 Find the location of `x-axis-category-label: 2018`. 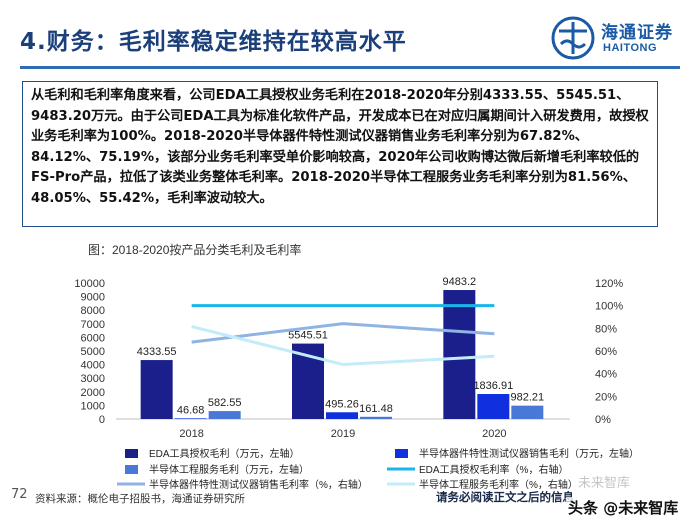

x-axis-category-label: 2018 is located at coordinates (191, 434).